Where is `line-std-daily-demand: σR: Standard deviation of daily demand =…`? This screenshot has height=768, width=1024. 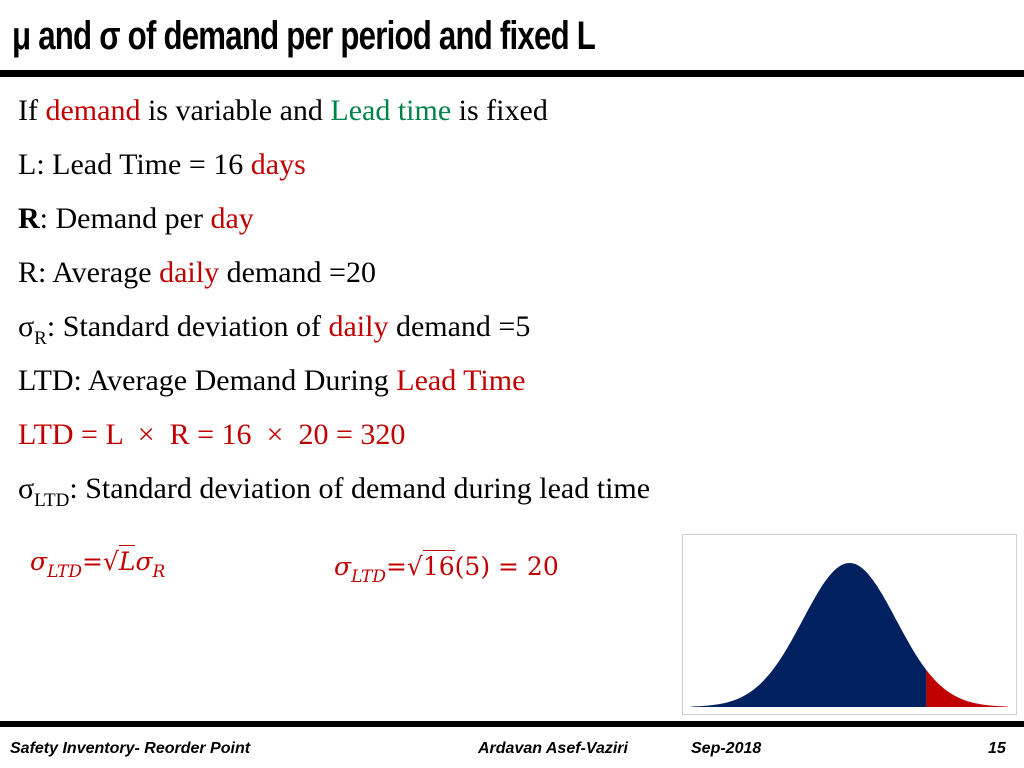
line-std-daily-demand: σR: Standard deviation of daily demand =… is located at coordinates (274, 333).